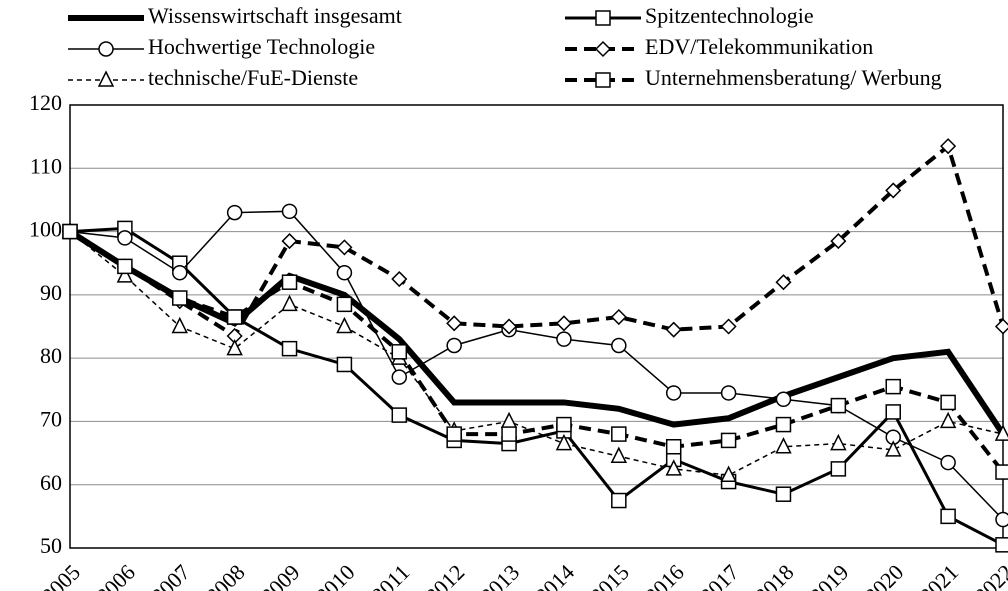 Image resolution: width=1008 pixels, height=591 pixels. Describe the element at coordinates (554, 575) in the screenshot. I see `x-tick-label: 2014` at that location.